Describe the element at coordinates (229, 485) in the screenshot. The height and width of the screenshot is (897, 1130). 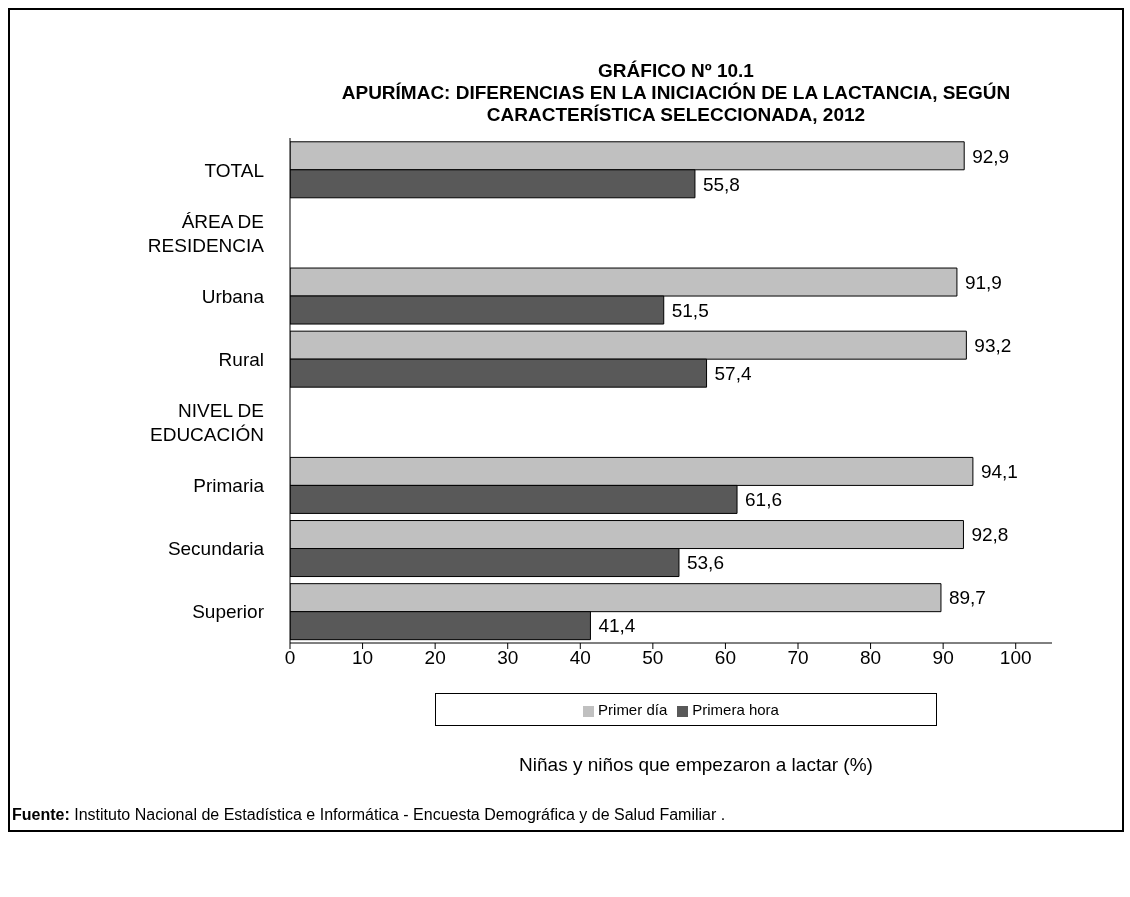
I see `y-tick-label: Primaria` at that location.